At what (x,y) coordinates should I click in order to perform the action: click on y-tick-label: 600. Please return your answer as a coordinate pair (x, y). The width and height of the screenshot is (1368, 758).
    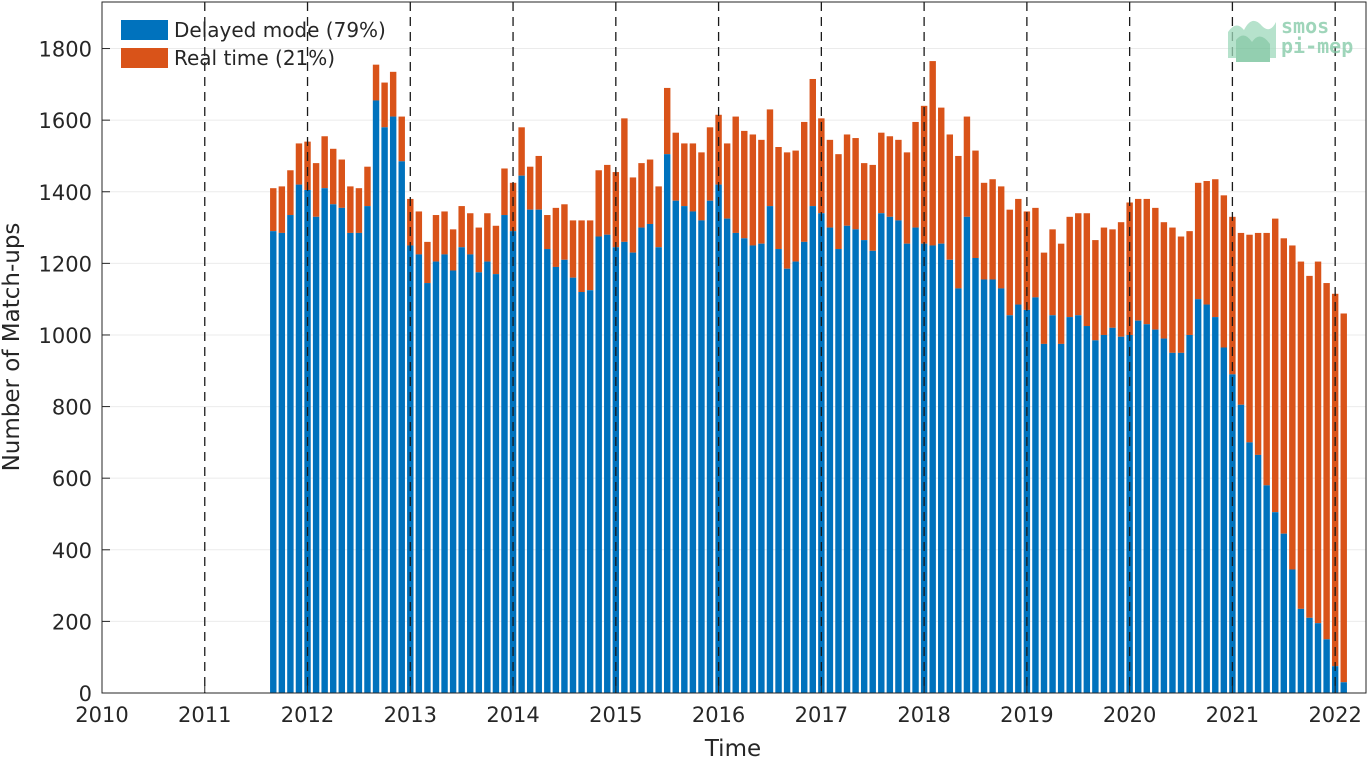
    Looking at the image, I should click on (72, 479).